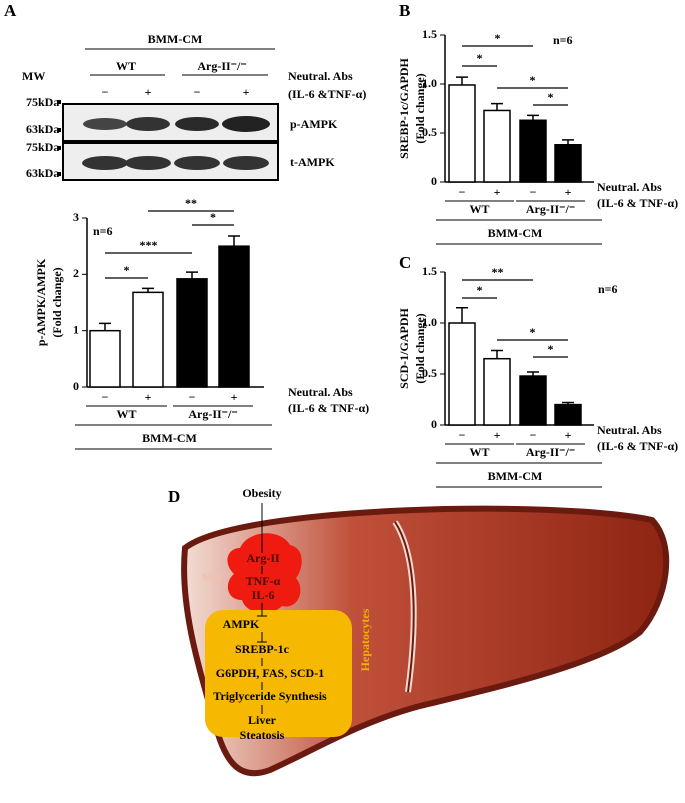 Image resolution: width=685 pixels, height=803 pixels. I want to click on y-tick-label: 3, so click(76, 217).